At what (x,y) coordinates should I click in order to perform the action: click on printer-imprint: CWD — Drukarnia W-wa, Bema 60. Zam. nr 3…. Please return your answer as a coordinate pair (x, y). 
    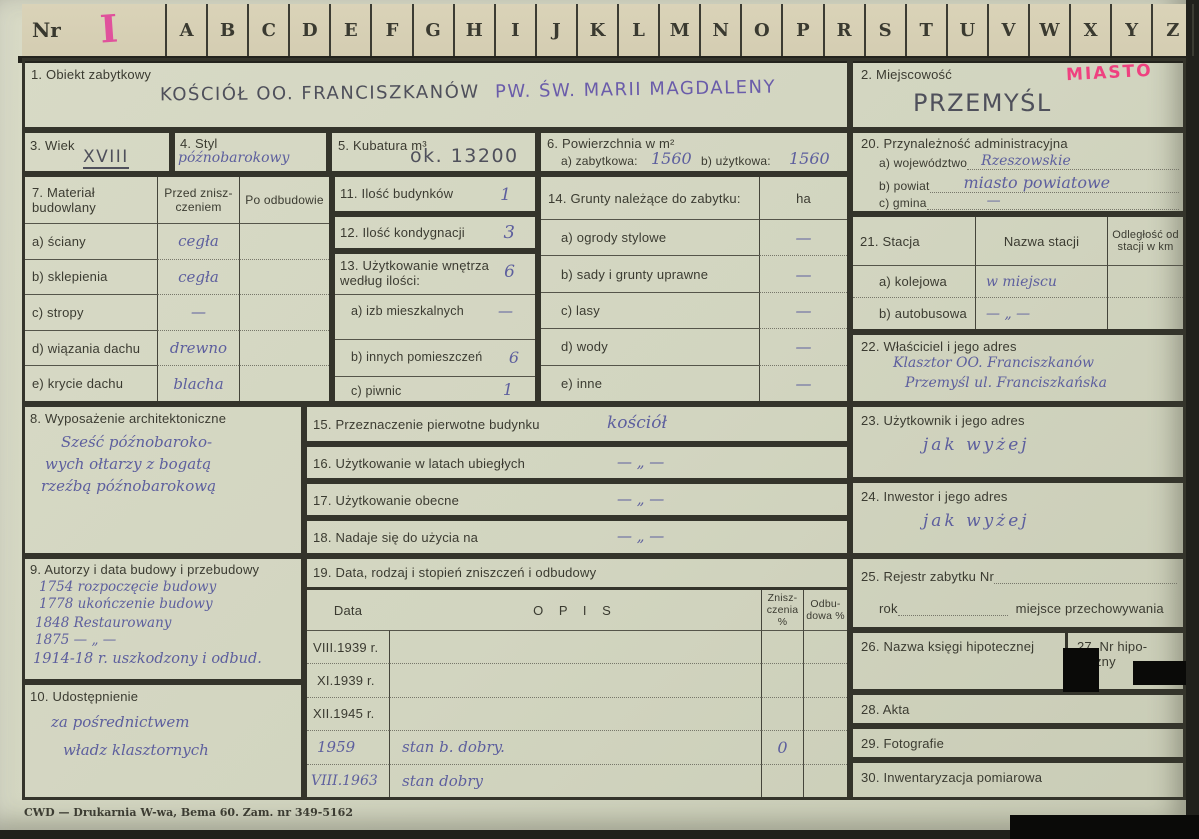
    Looking at the image, I should click on (188, 812).